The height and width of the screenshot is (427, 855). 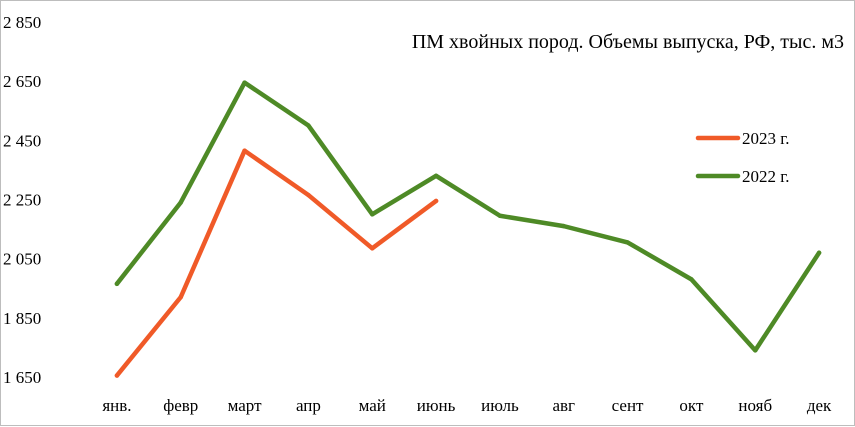 What do you see at coordinates (500, 405) in the screenshot?
I see `x-tick-label: июль` at bounding box center [500, 405].